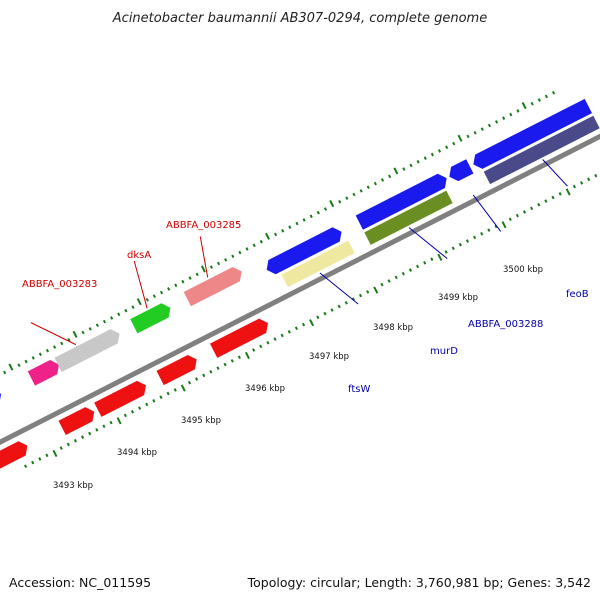  Describe the element at coordinates (444, 351) in the screenshot. I see `gene-label-murd: murD` at that location.